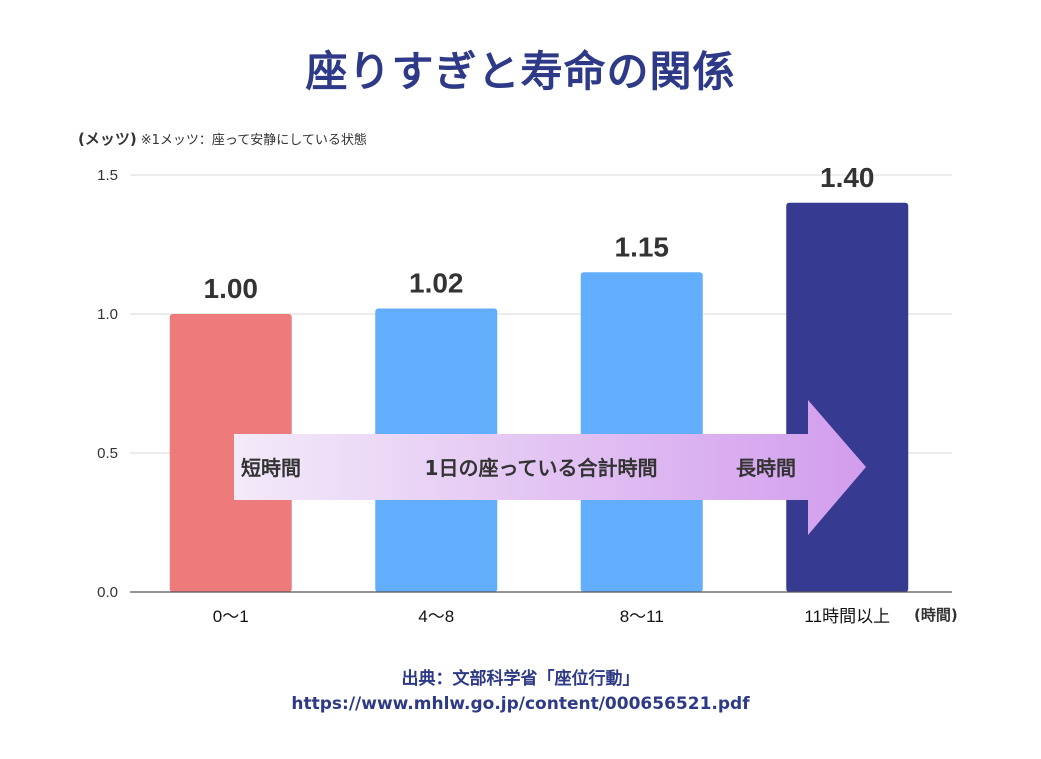 The height and width of the screenshot is (759, 1041). Describe the element at coordinates (253, 140) in the screenshot. I see `y-unit-note: ※1メッツ：座って安静にしている状態` at that location.